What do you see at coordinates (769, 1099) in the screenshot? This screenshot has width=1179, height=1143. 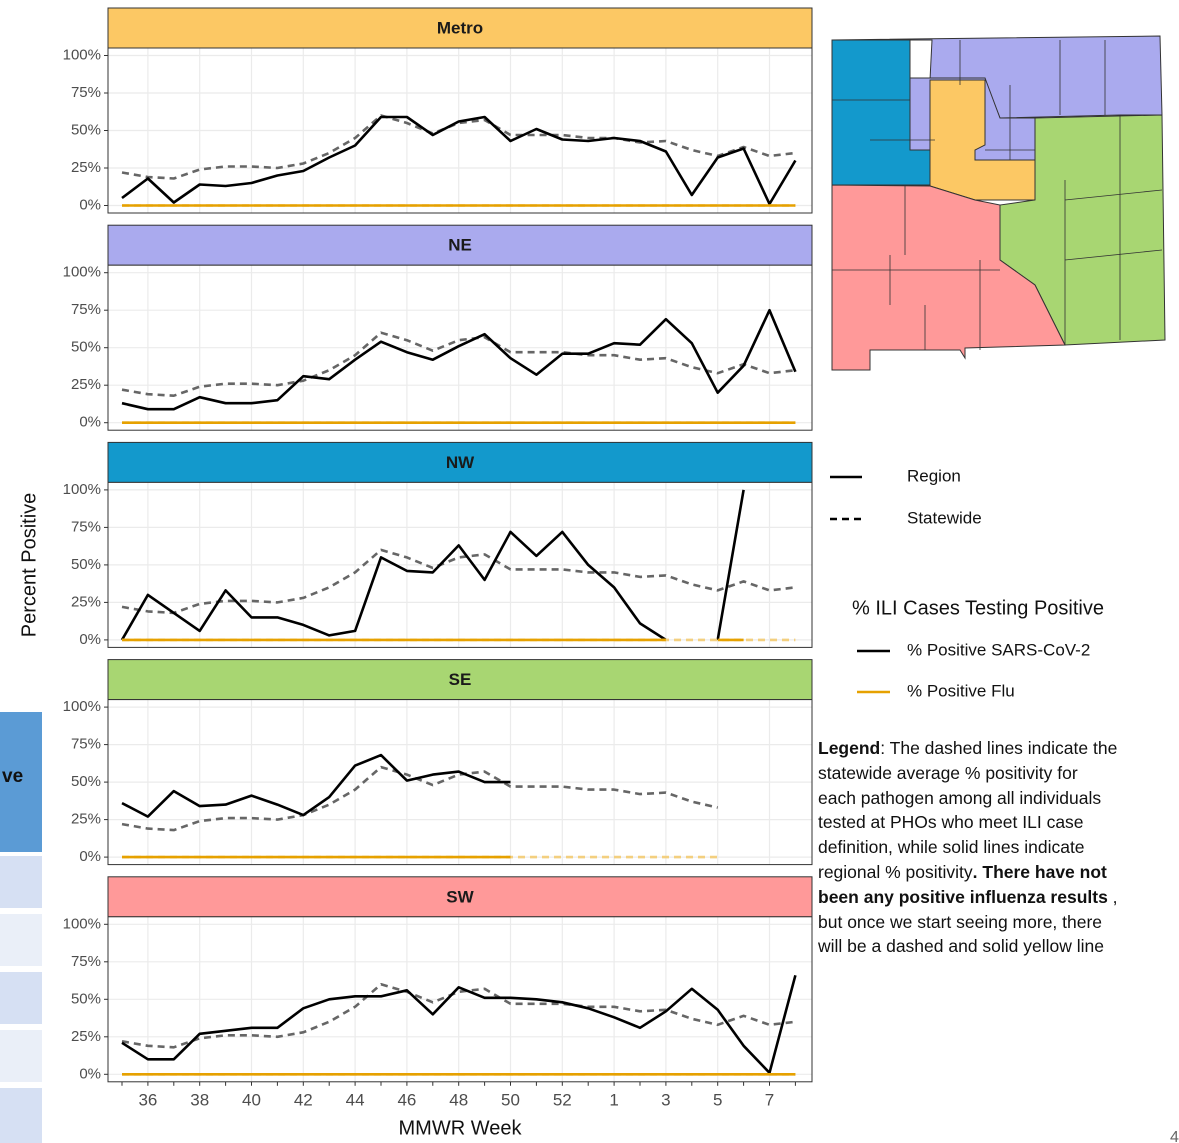 I see `x-tick-label: 7` at bounding box center [769, 1099].